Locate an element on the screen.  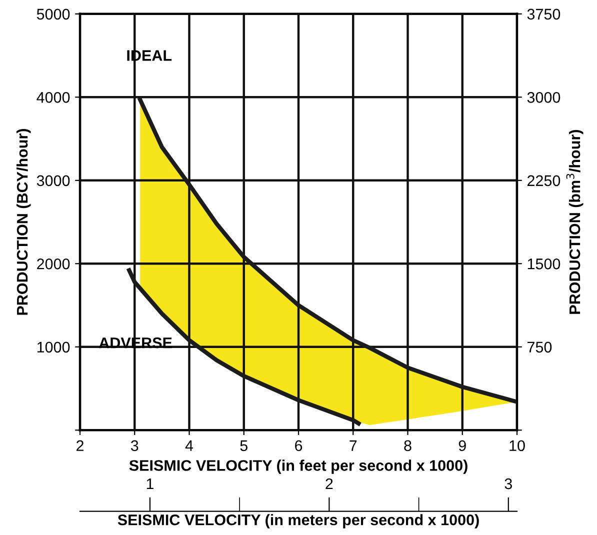
y-tick-label: 3000 is located at coordinates (53, 180).